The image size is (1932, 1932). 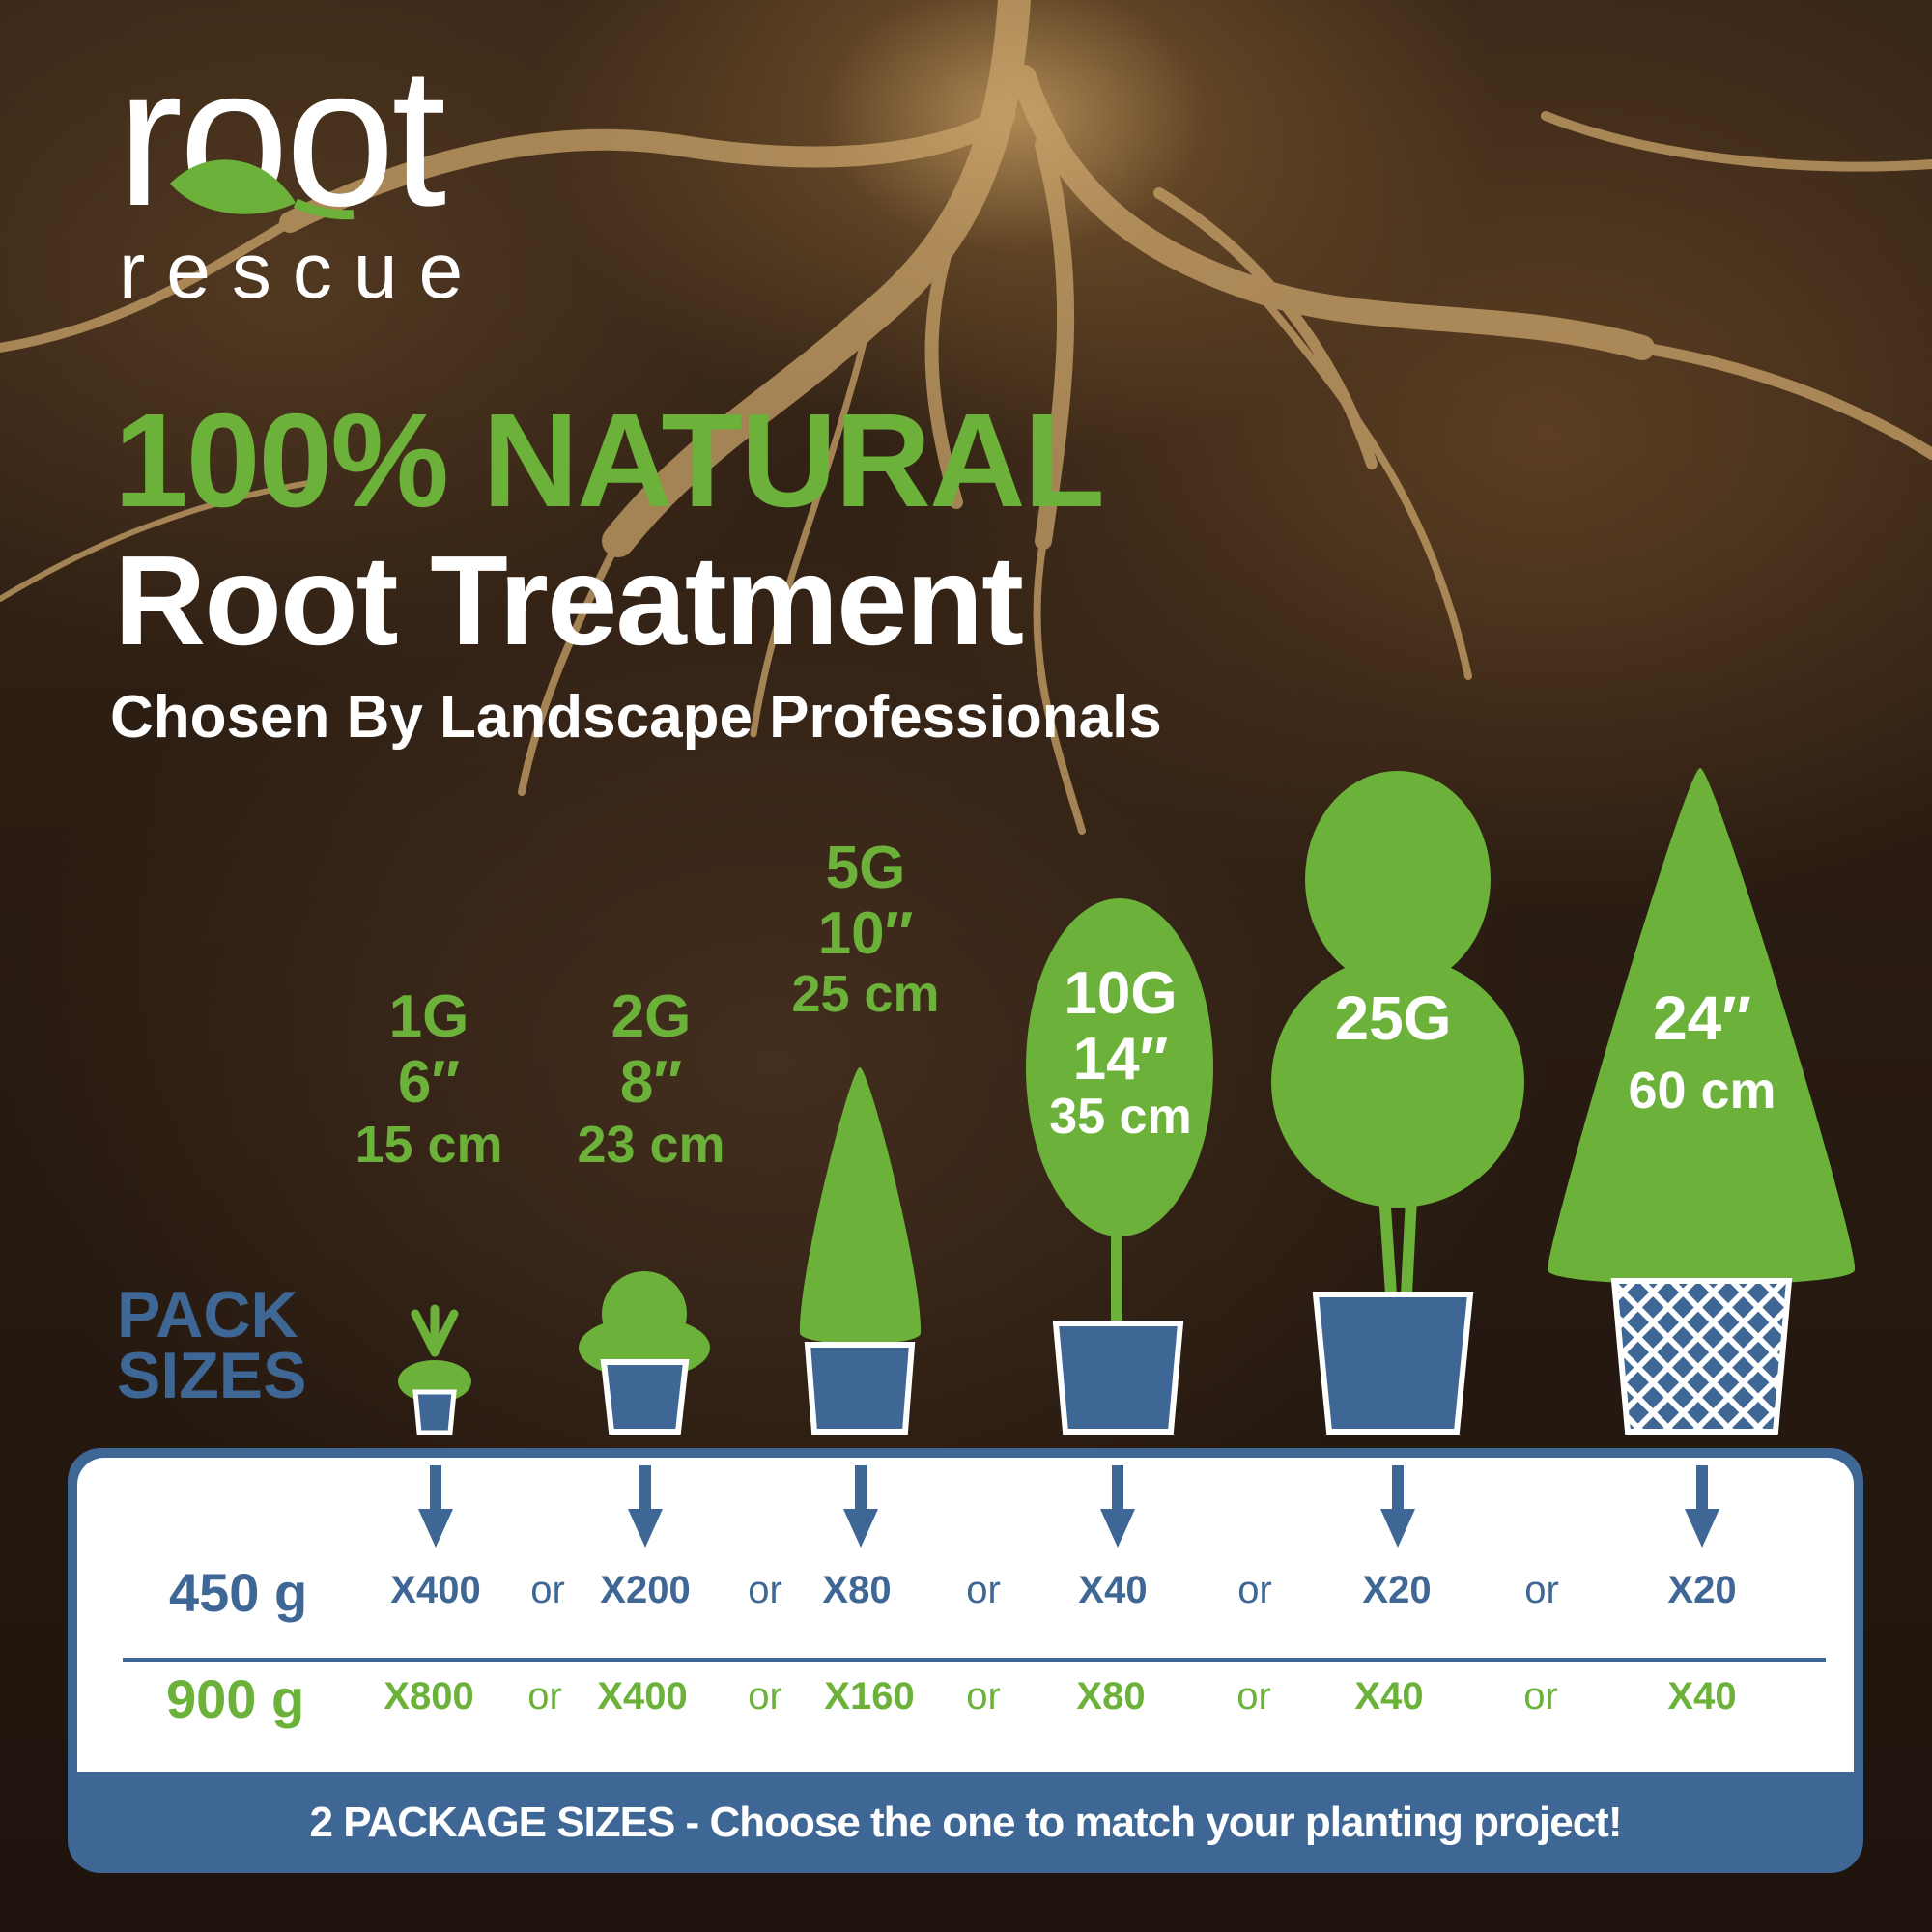 I want to click on inches-label: 6″, so click(x=429, y=1082).